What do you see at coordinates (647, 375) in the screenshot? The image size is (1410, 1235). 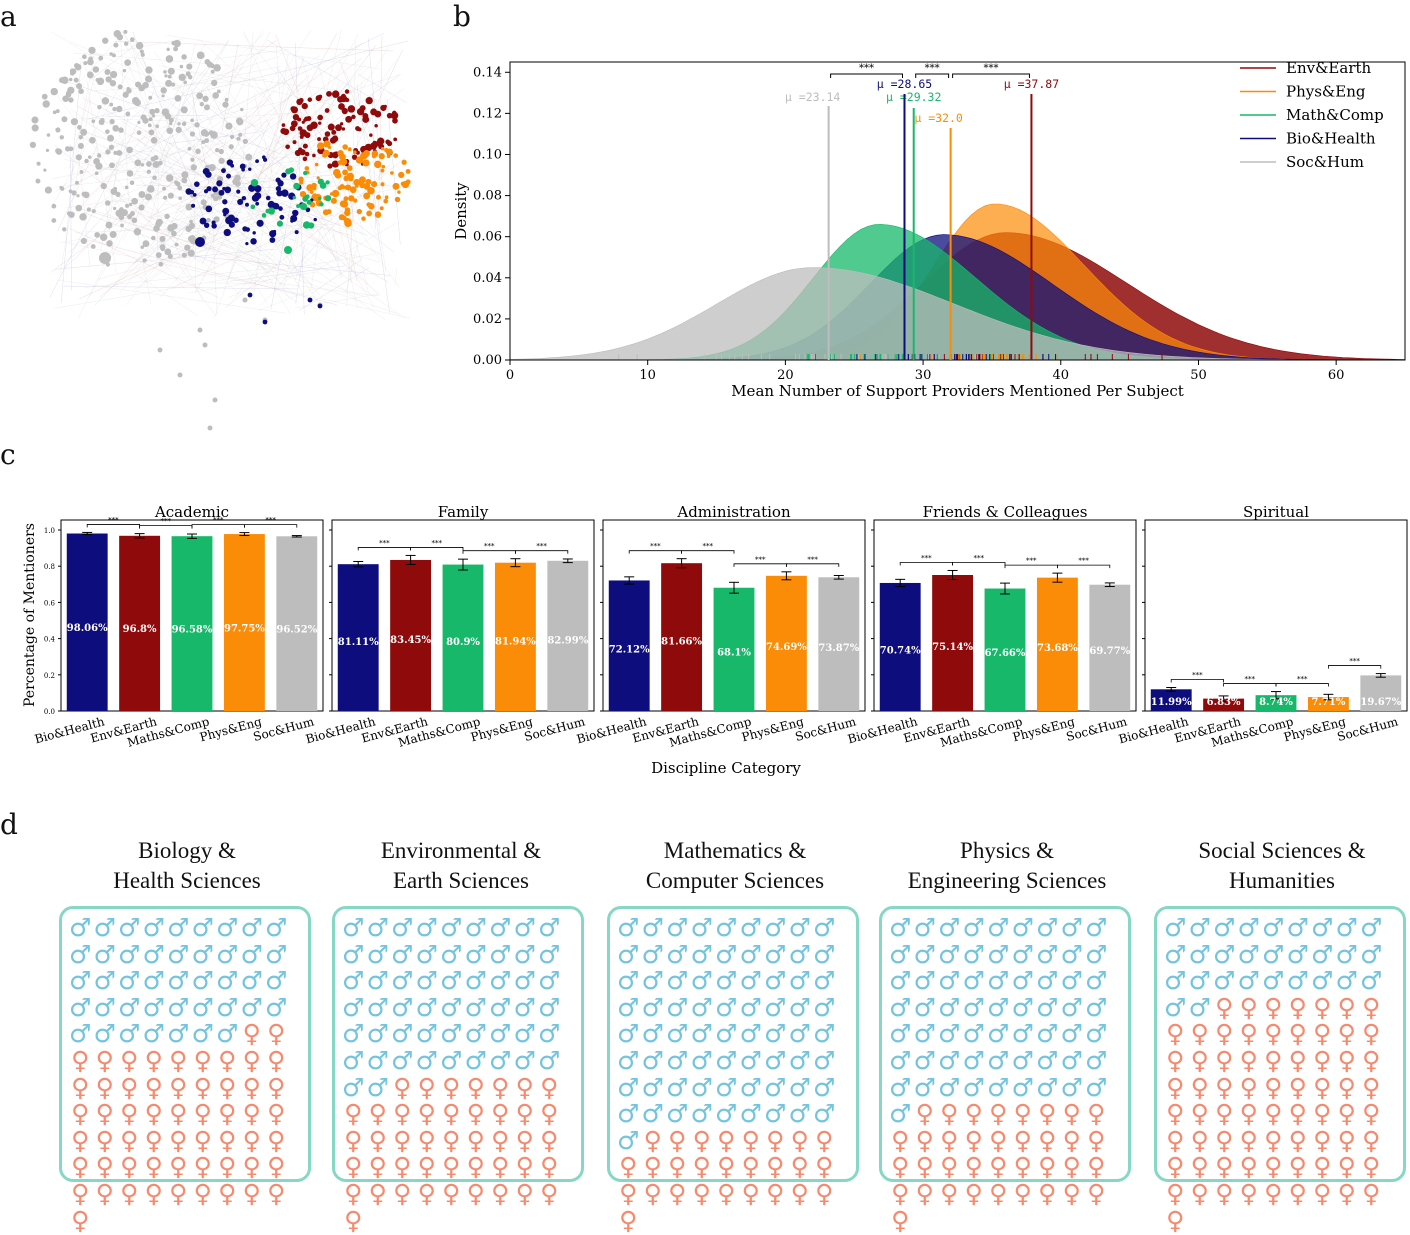 I see `x-tick-label: 10` at bounding box center [647, 375].